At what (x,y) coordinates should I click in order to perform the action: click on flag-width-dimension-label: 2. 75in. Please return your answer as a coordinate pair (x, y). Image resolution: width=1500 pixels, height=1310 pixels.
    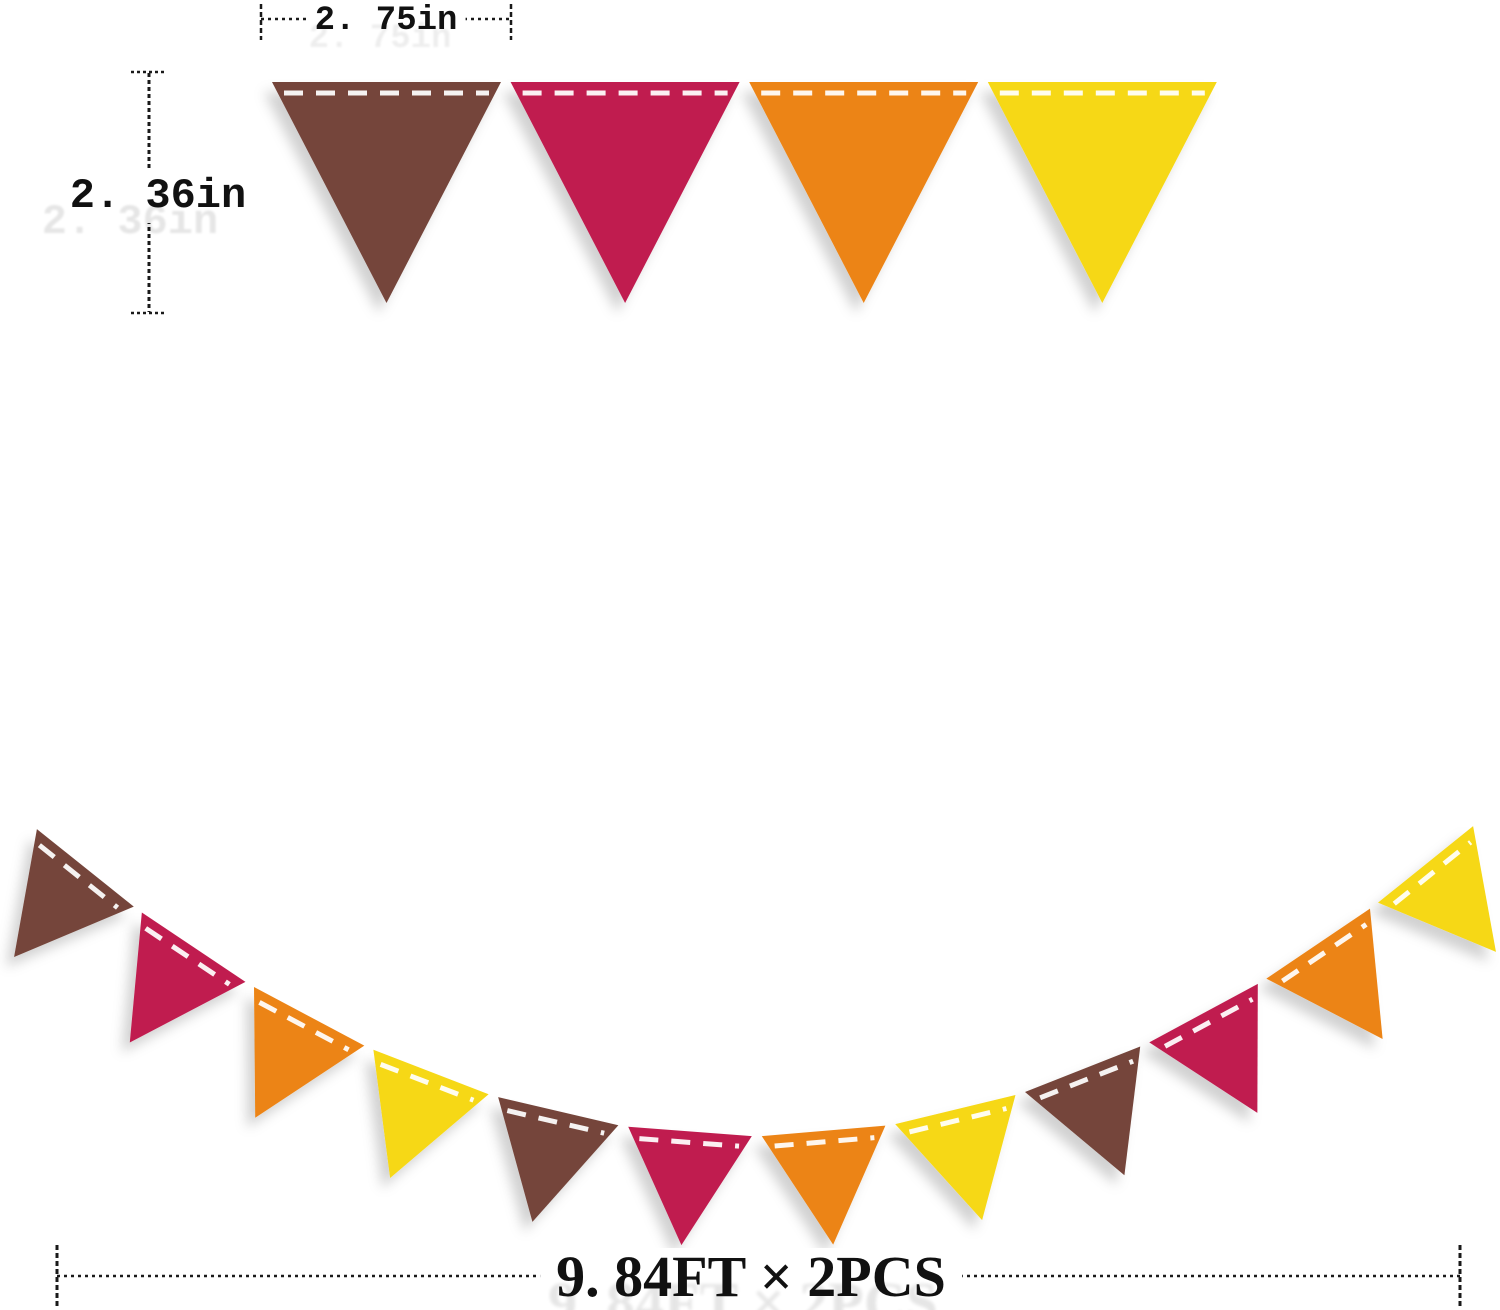
    Looking at the image, I should click on (386, 21).